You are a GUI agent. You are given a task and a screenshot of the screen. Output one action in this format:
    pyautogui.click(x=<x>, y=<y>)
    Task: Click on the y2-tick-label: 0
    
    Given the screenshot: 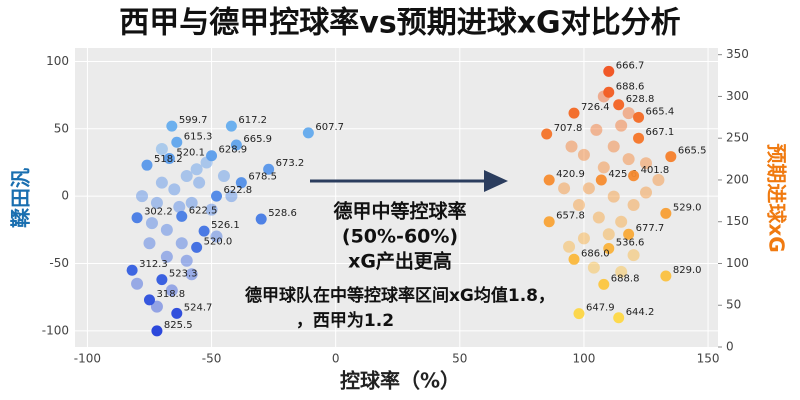 What is the action you would take?
    pyautogui.click(x=730, y=347)
    